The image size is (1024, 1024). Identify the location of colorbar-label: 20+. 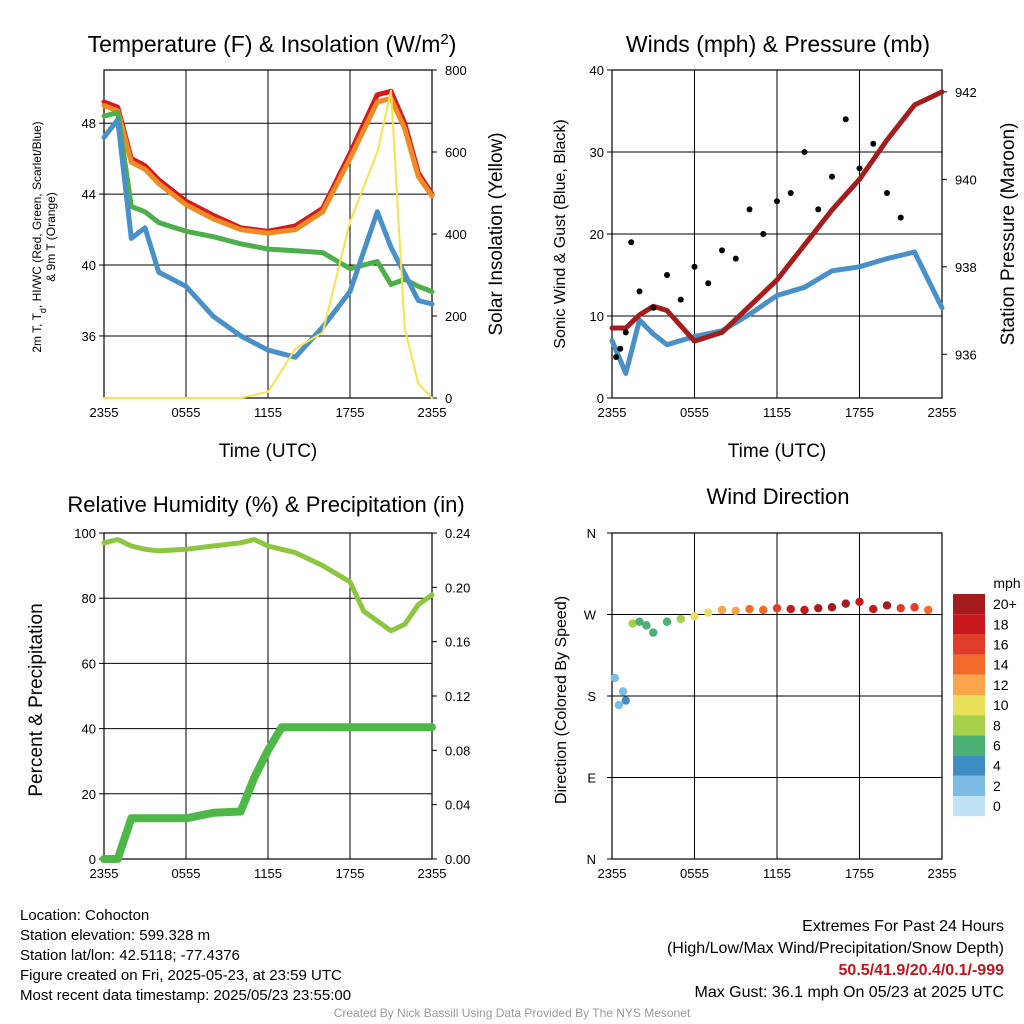
(1005, 604).